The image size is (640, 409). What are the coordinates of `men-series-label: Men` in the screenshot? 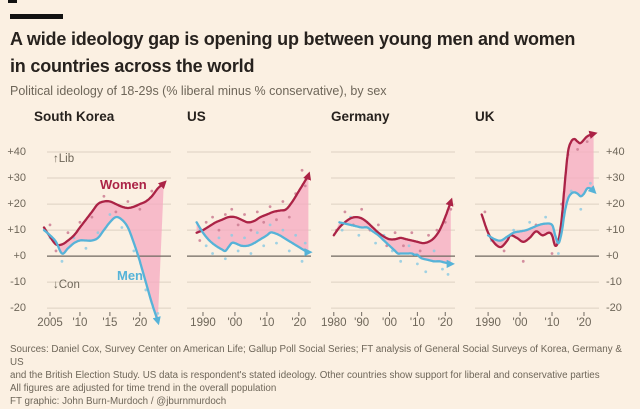 It's located at (130, 275).